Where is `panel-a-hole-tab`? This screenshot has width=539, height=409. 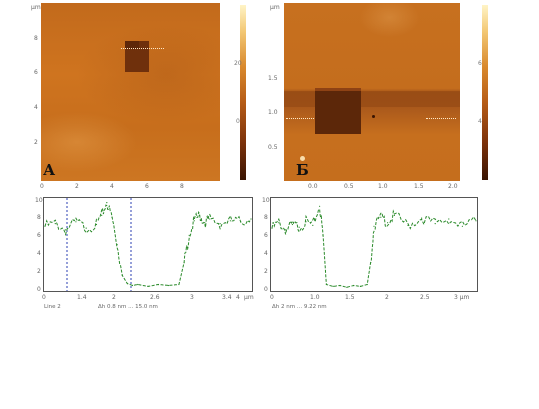
panel-a-hole-tab is located at coordinates (132, 45).